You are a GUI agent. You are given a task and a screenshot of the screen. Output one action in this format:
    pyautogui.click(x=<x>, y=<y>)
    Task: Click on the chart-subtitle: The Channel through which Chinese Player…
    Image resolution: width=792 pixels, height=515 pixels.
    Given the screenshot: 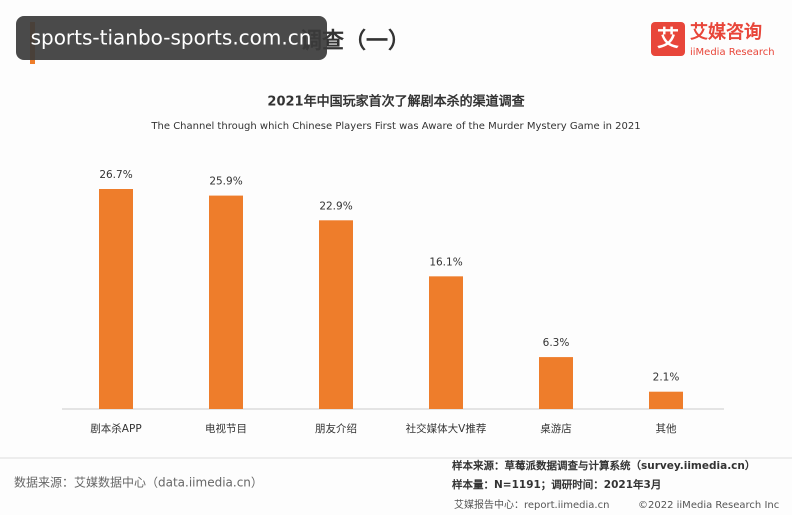 What is the action you would take?
    pyautogui.click(x=395, y=126)
    